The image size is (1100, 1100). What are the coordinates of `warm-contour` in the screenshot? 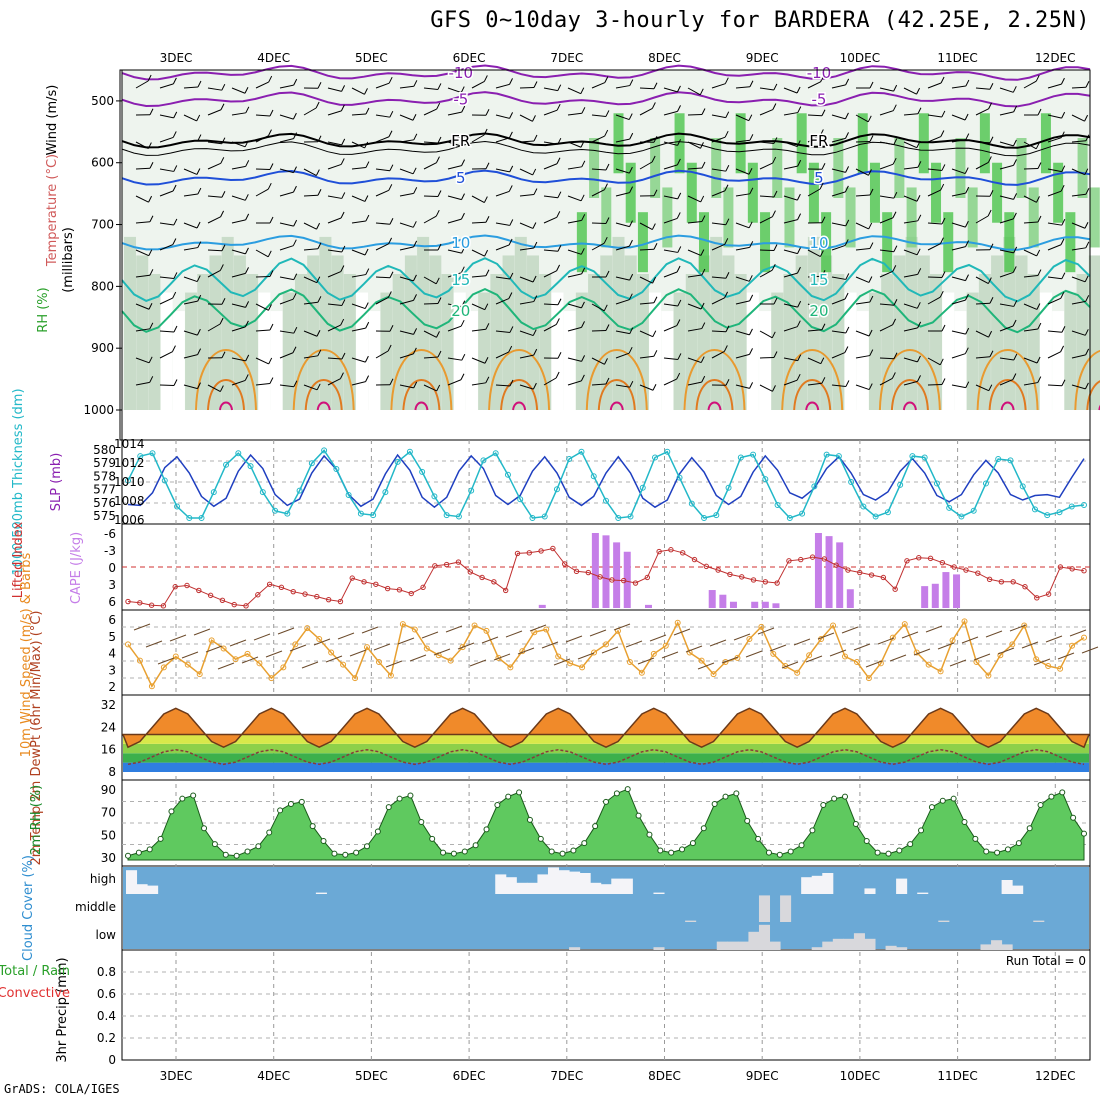 It's located at (226, 380).